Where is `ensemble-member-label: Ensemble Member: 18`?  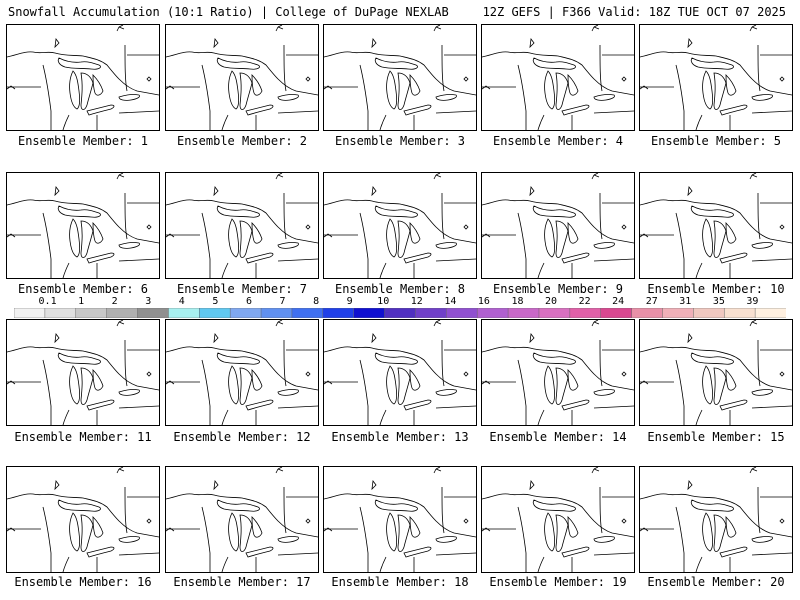
ensemble-member-label: Ensemble Member: 18 is located at coordinates (400, 582).